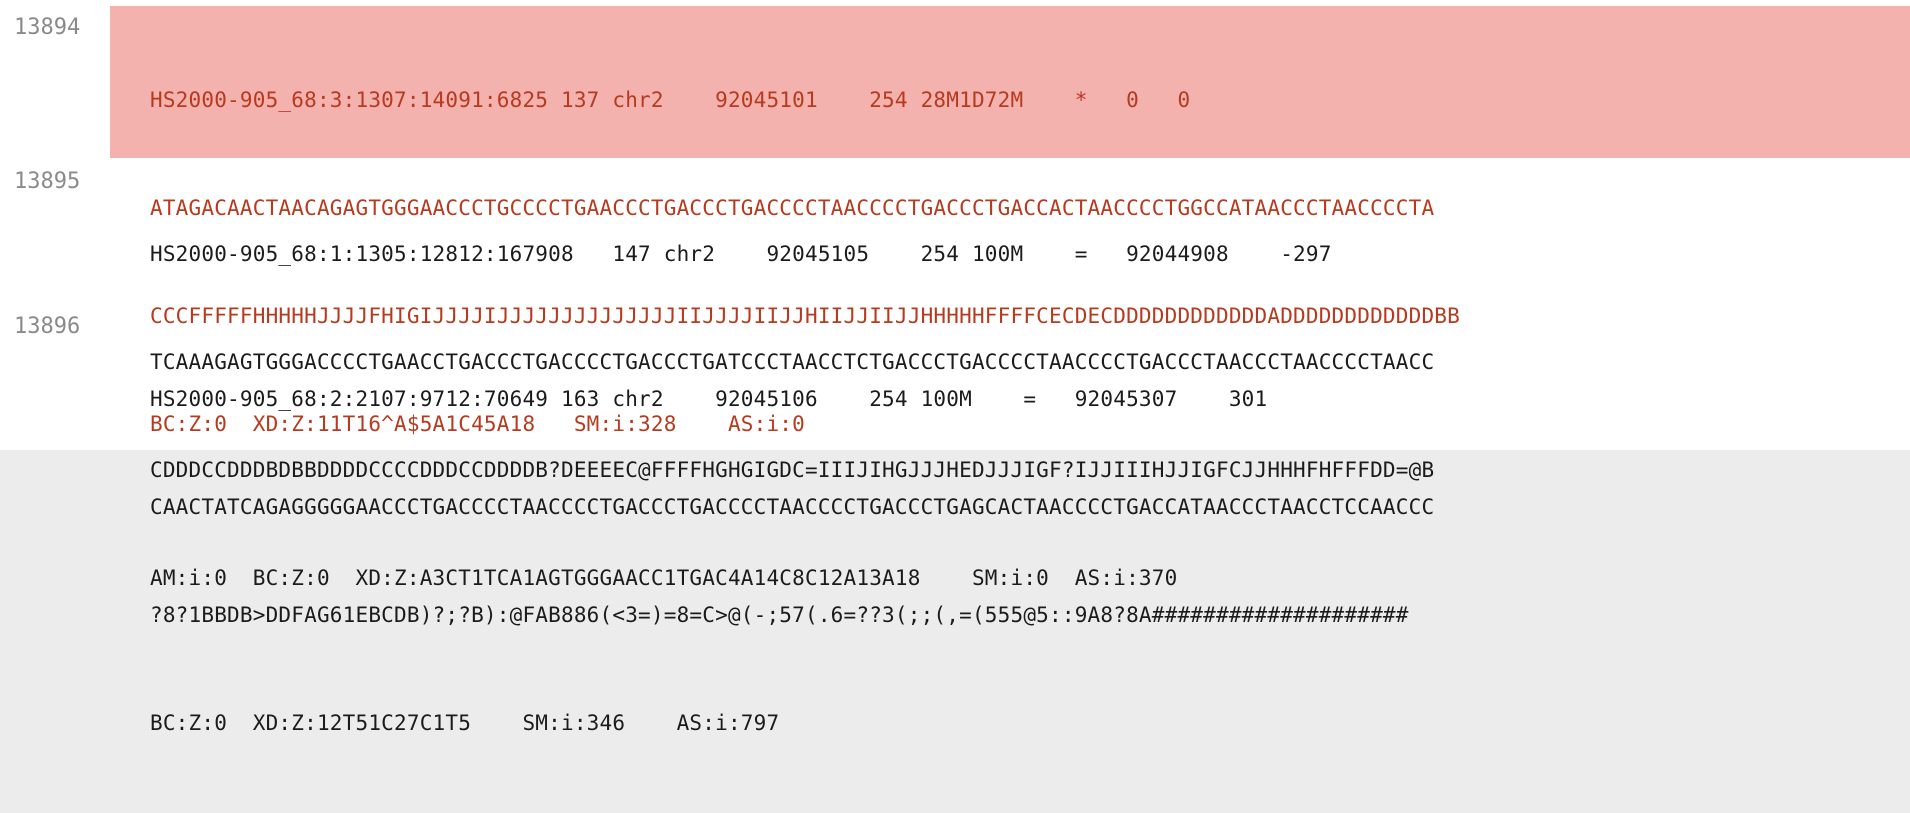 This screenshot has height=813, width=1910. I want to click on line-number-gutter: 13894, so click(50, 28).